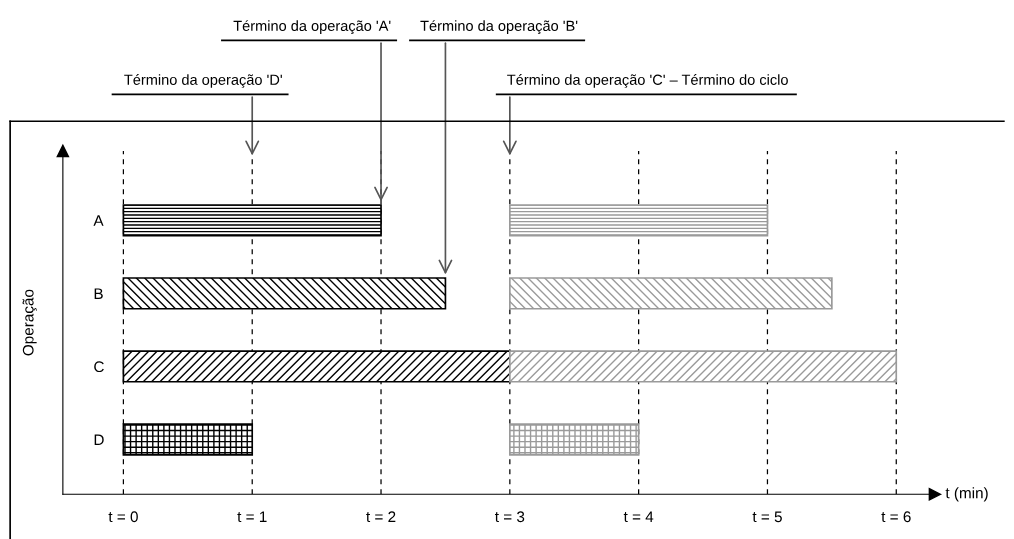 Image resolution: width=1014 pixels, height=539 pixels. What do you see at coordinates (509, 517) in the screenshot?
I see `x-tick-label: t = 3` at bounding box center [509, 517].